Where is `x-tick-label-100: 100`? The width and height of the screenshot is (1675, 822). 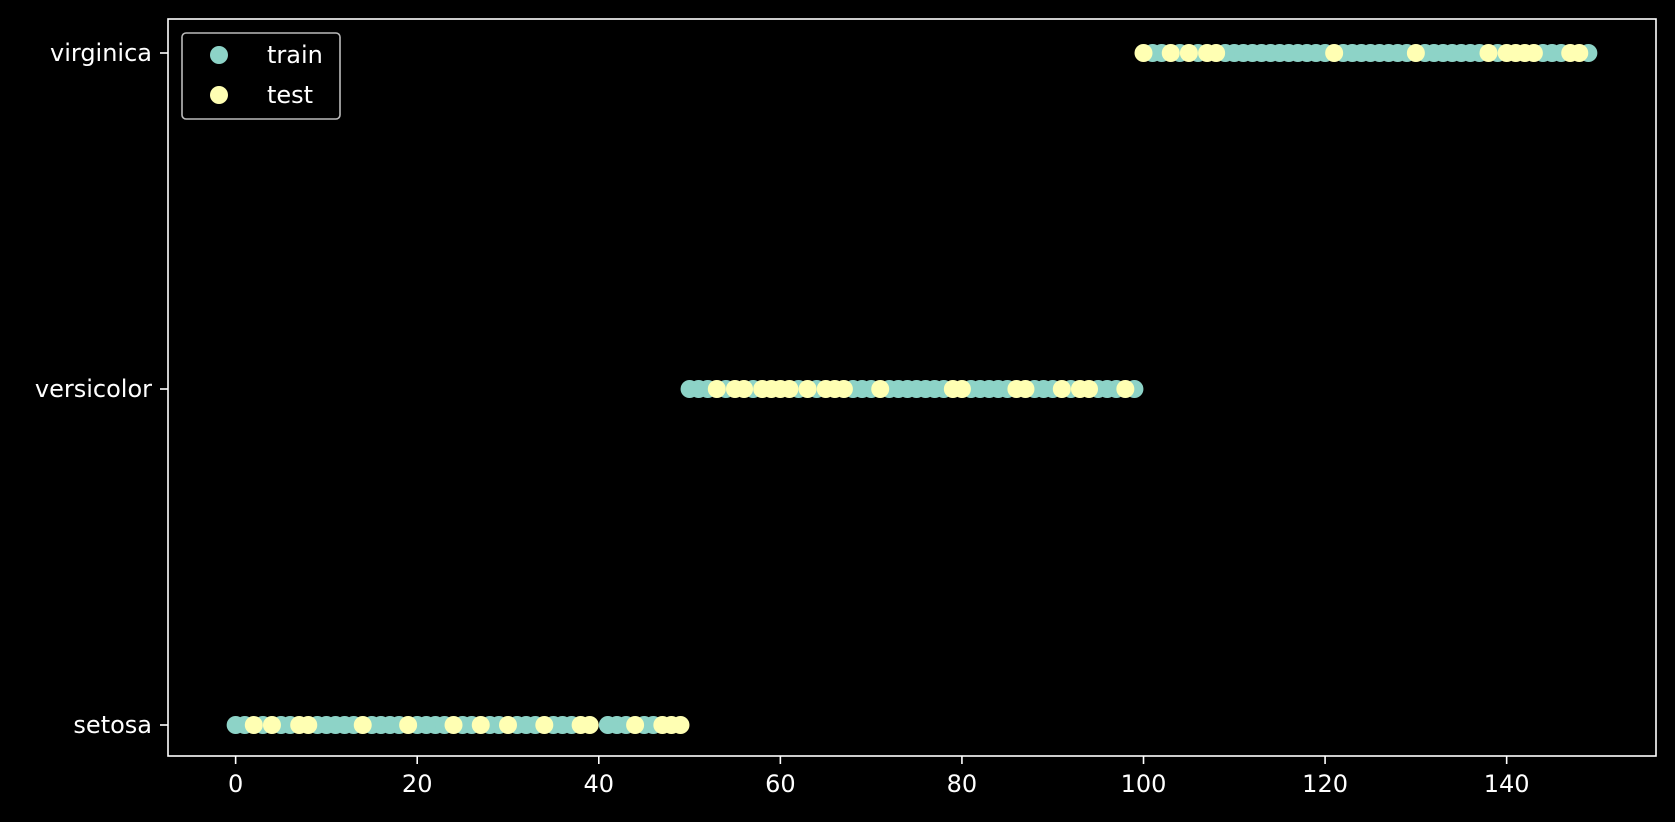 x-tick-label-100: 100 is located at coordinates (1144, 784).